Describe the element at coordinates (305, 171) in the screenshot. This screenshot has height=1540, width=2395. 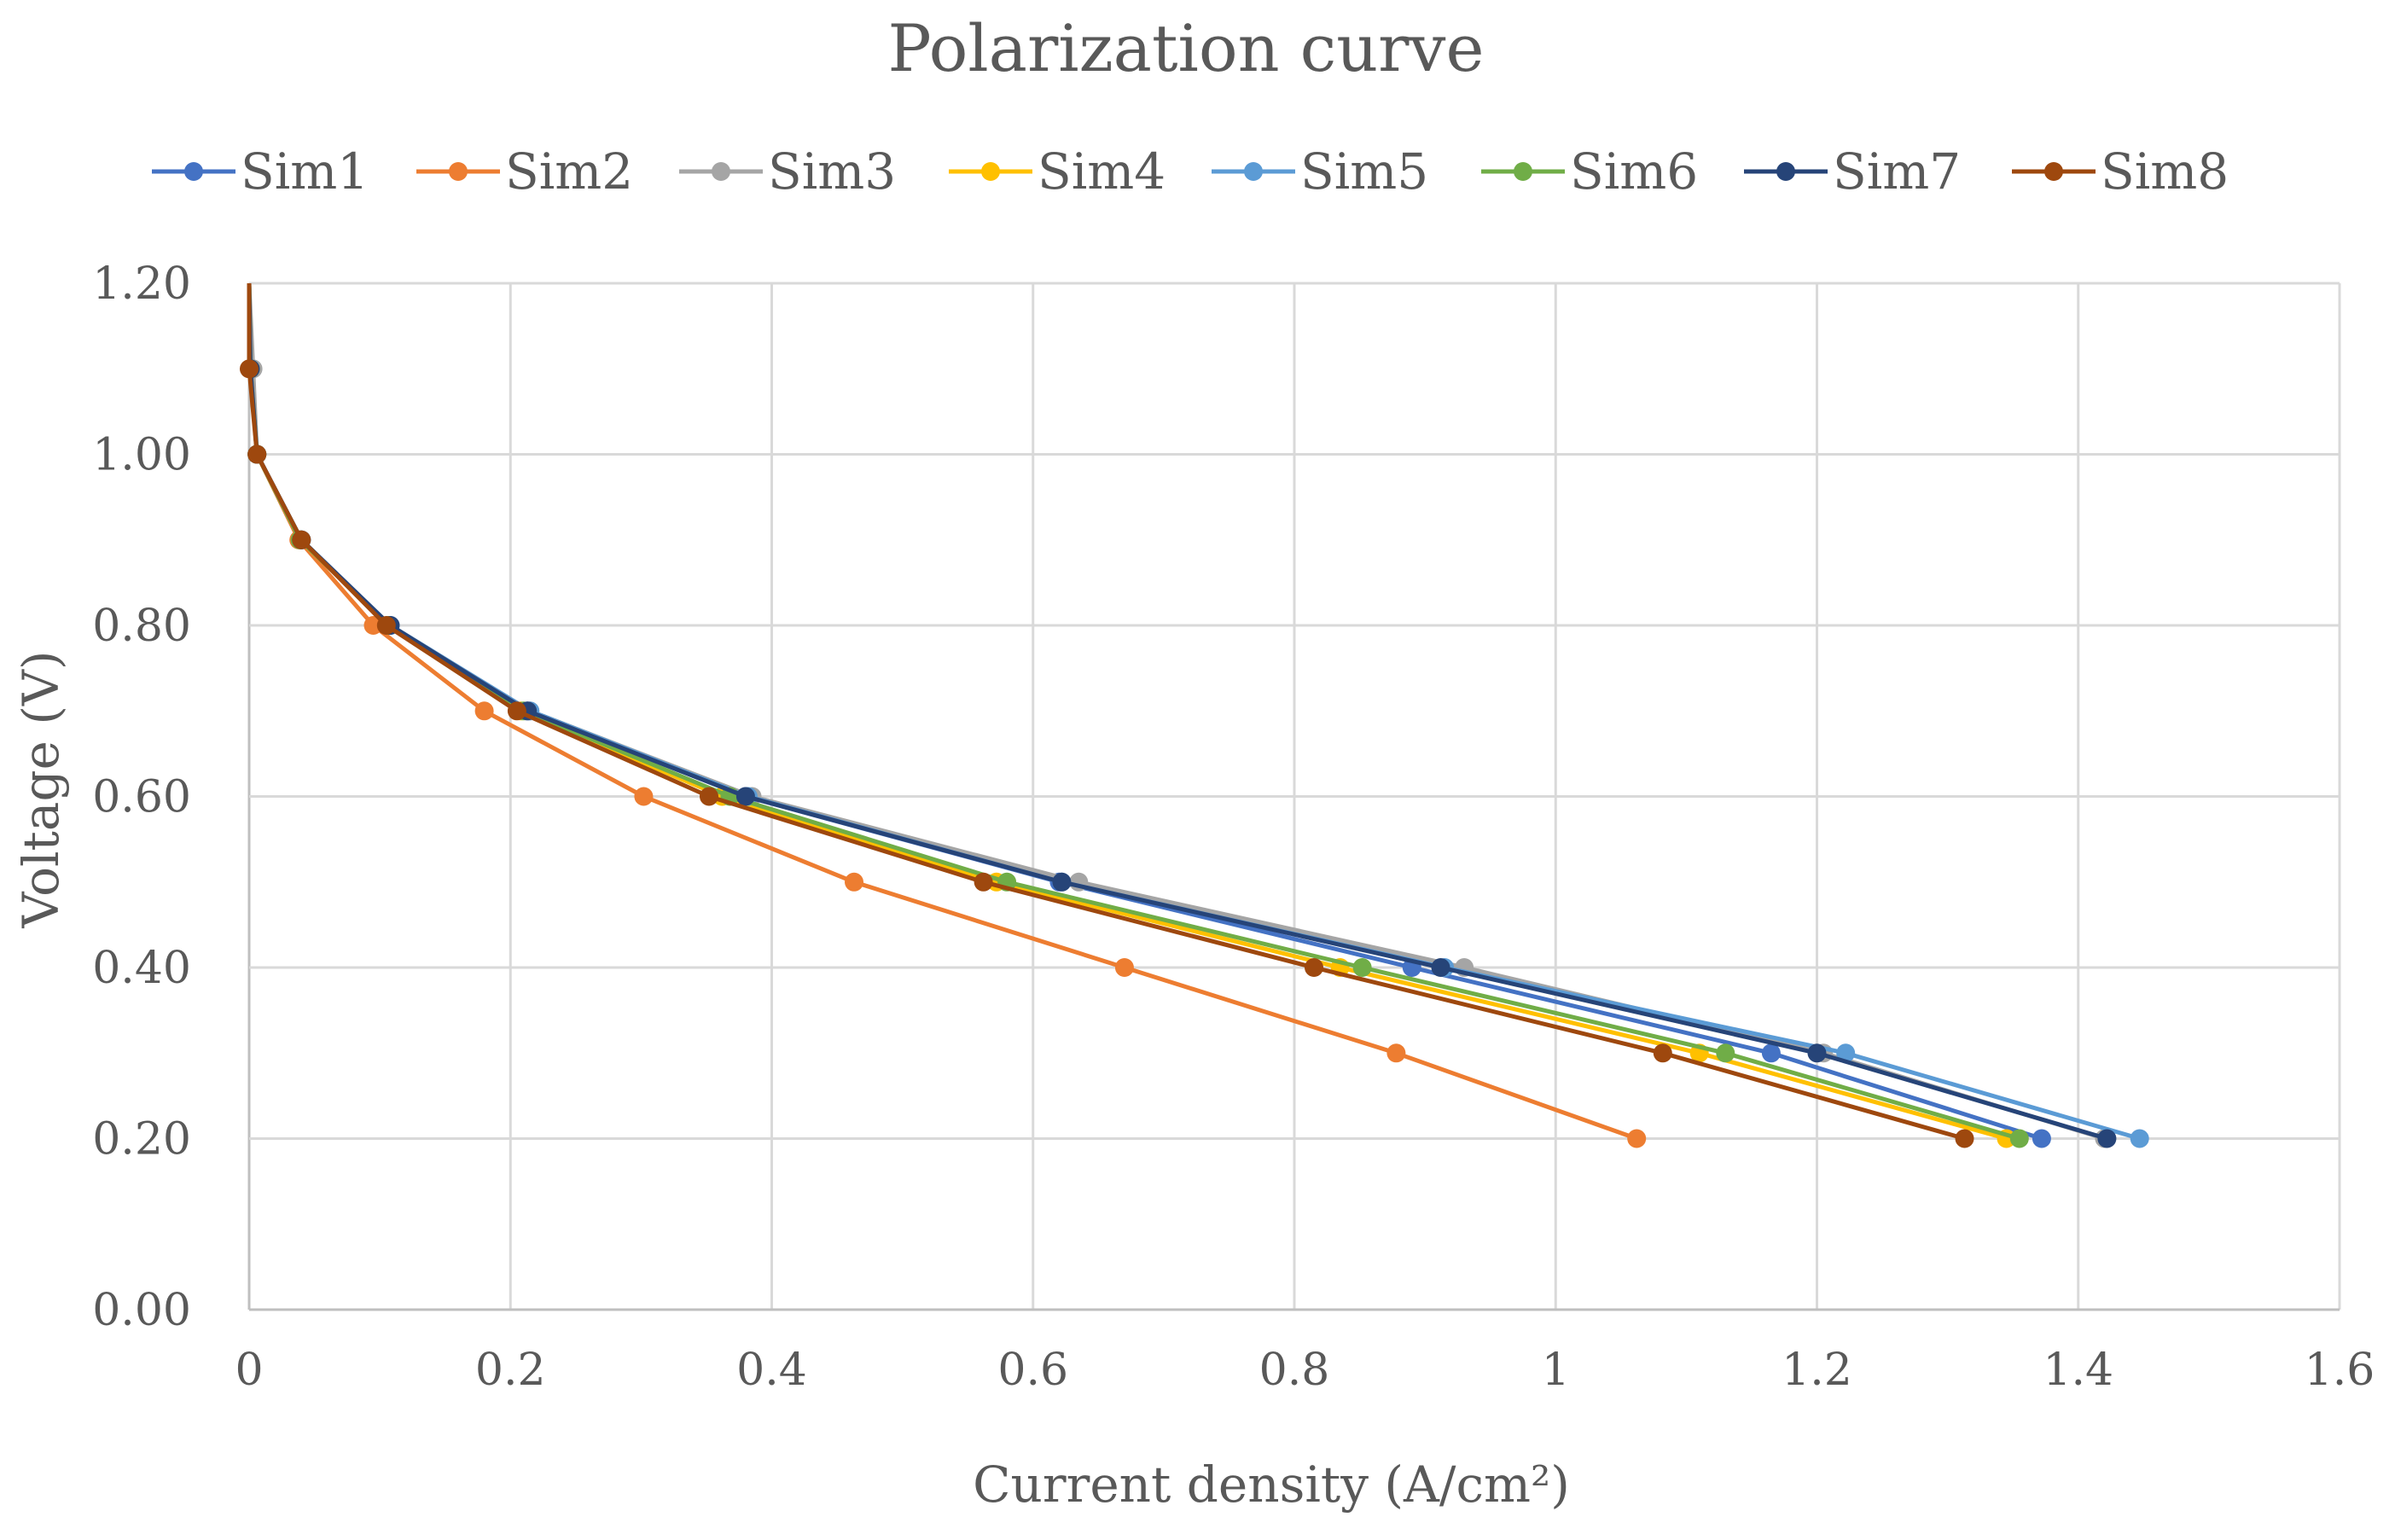
I see `legend-label: Sim1` at that location.